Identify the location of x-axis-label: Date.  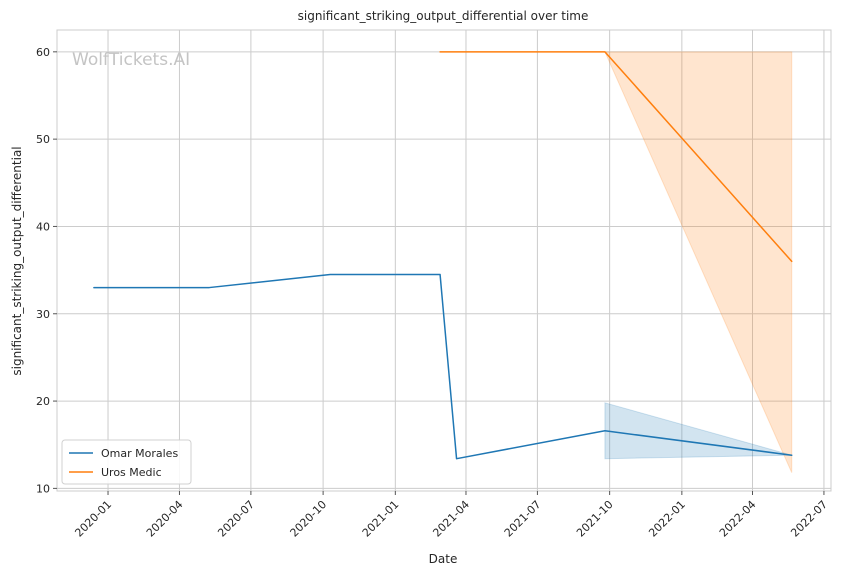
(443, 559).